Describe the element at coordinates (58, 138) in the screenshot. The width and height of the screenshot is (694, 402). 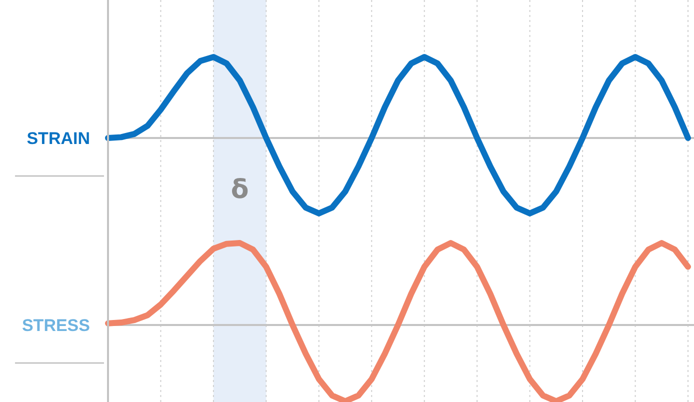
I see `y-axis-title: STRAIN` at that location.